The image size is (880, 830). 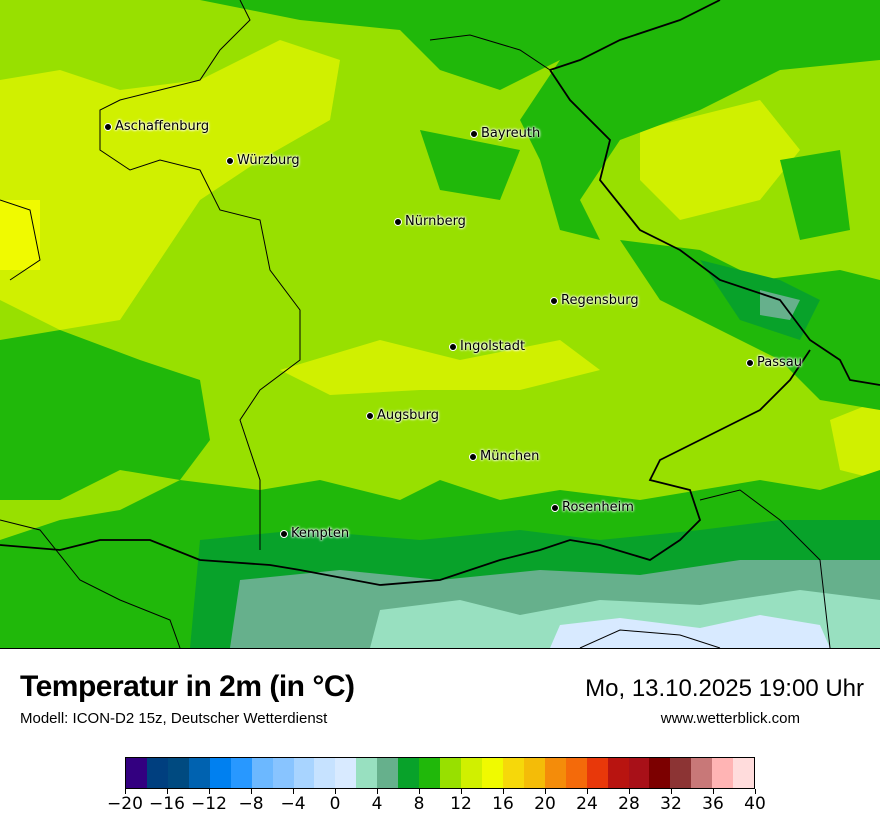 I want to click on legend-tick-label: 28, so click(x=629, y=804).